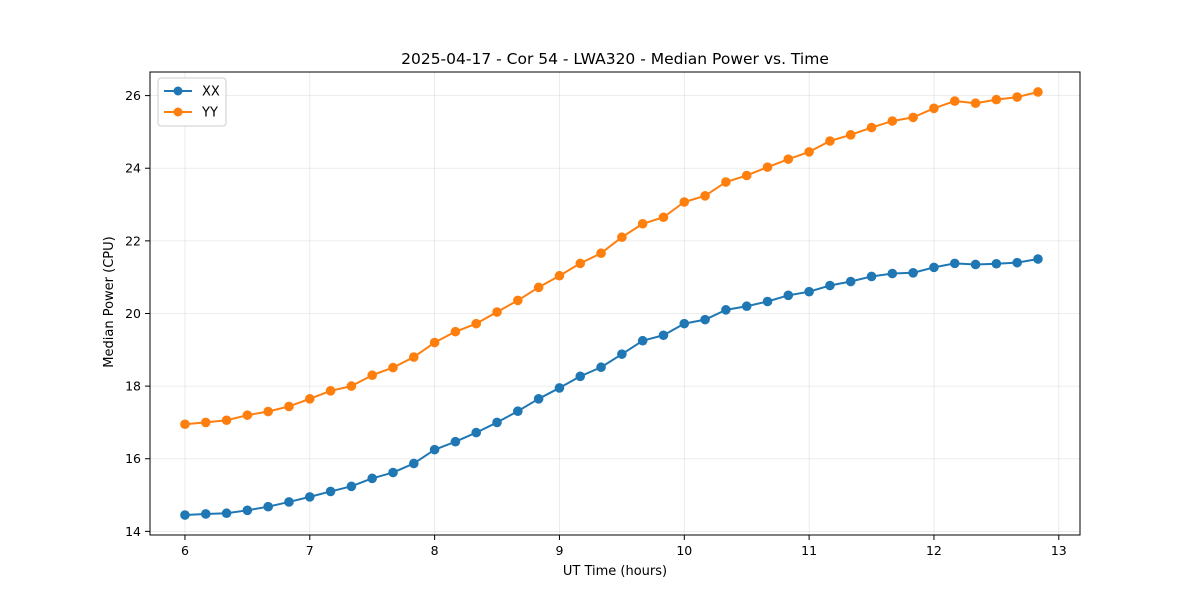 The image size is (1200, 600). Describe the element at coordinates (211, 92) in the screenshot. I see `legend-label-xx: XX` at that location.